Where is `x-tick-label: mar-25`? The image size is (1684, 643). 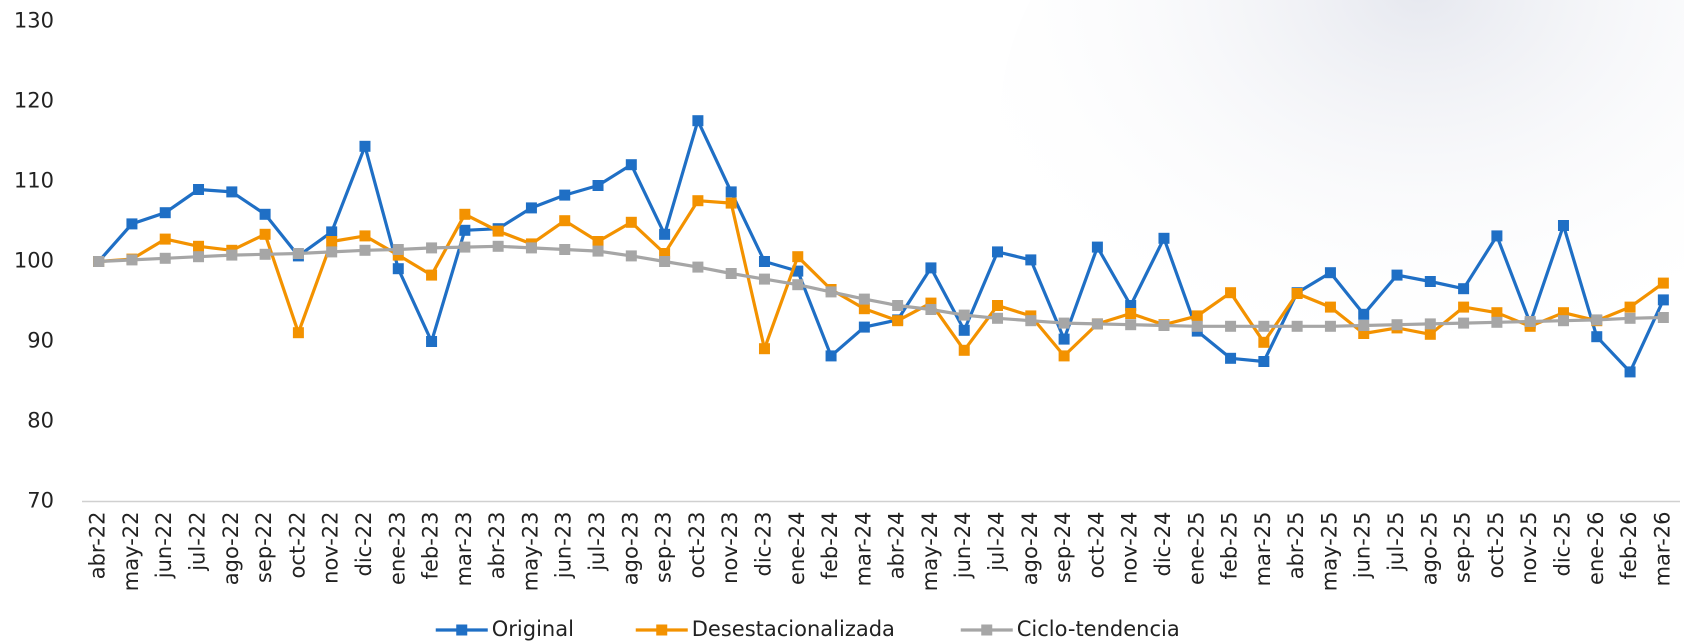 x-tick-label: mar-25 is located at coordinates (1263, 549).